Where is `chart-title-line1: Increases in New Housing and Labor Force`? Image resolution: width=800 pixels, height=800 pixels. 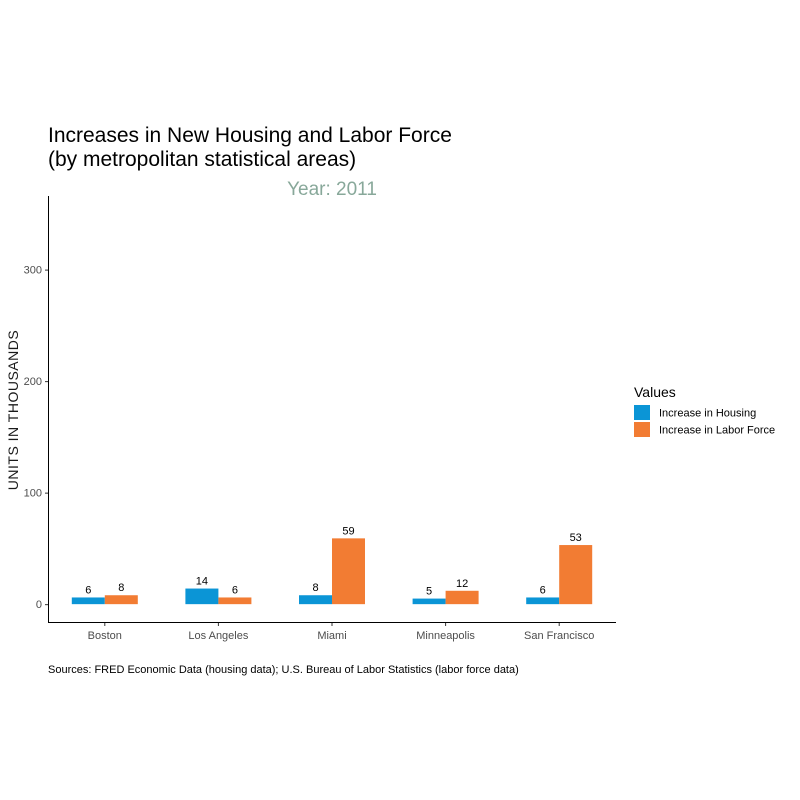
chart-title-line1: Increases in New Housing and Labor Force is located at coordinates (250, 135).